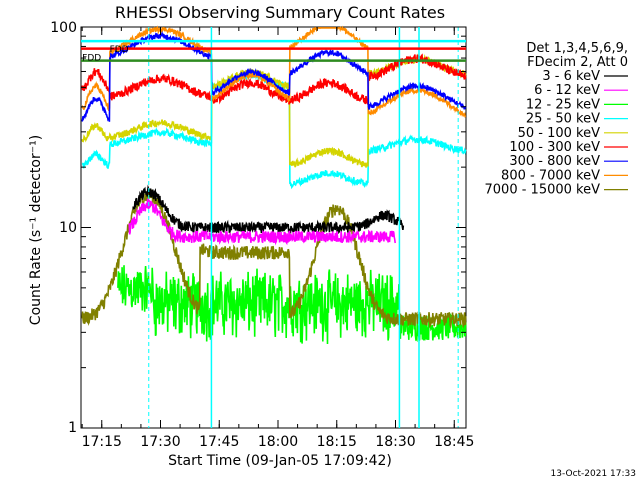  Describe the element at coordinates (280, 12) in the screenshot. I see `chart-title: RHESSI Observing Summary Count Rates` at that location.